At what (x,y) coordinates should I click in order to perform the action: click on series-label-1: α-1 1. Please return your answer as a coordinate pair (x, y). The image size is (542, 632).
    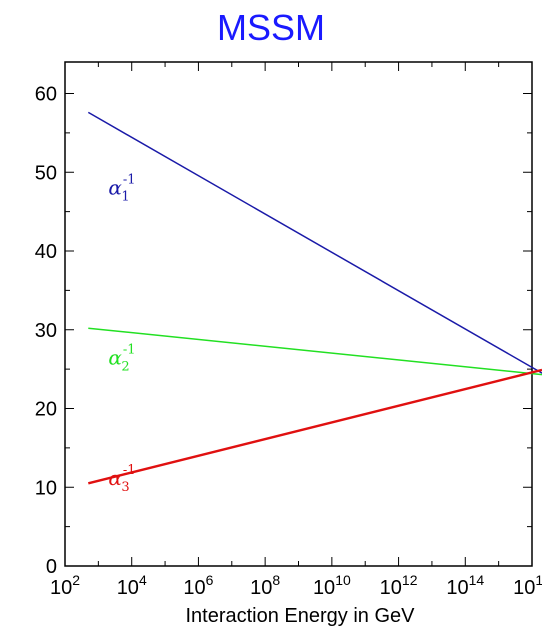
    Looking at the image, I should click on (121, 188).